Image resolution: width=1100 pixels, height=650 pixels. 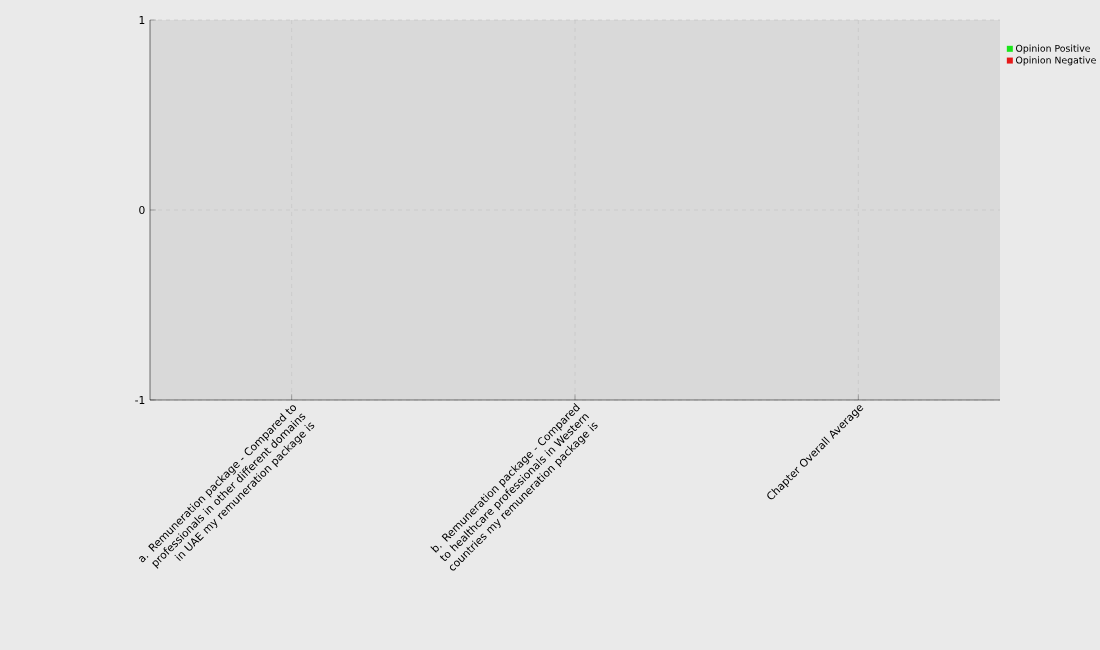 What do you see at coordinates (142, 210) in the screenshot?
I see `y-tick-label: 0` at bounding box center [142, 210].